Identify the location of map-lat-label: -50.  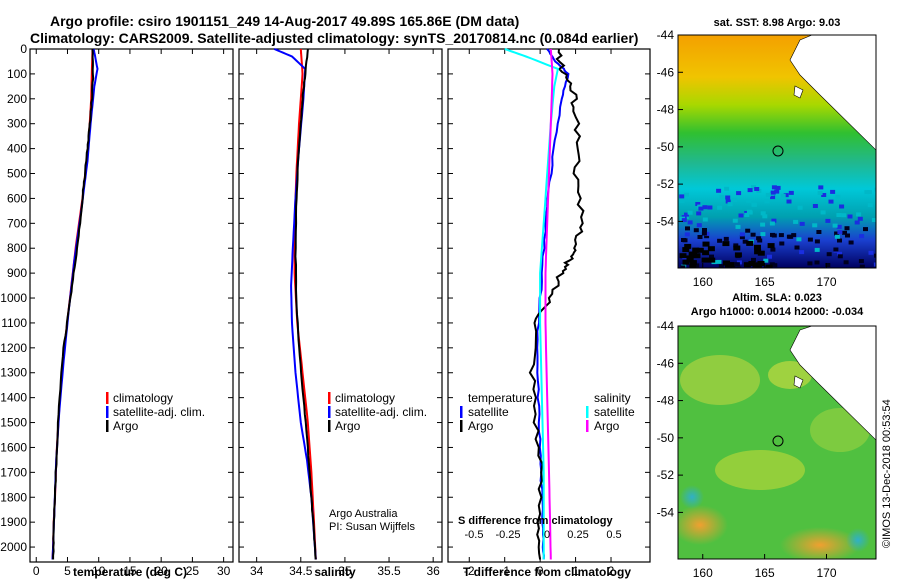
(666, 438).